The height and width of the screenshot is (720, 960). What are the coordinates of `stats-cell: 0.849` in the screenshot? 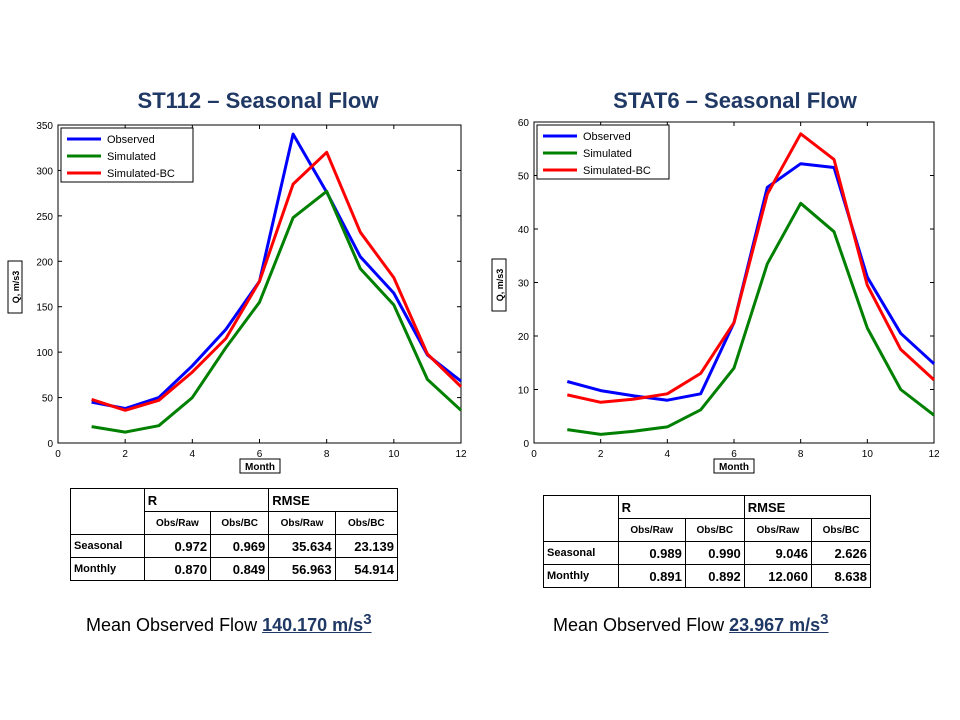 It's located at (240, 569).